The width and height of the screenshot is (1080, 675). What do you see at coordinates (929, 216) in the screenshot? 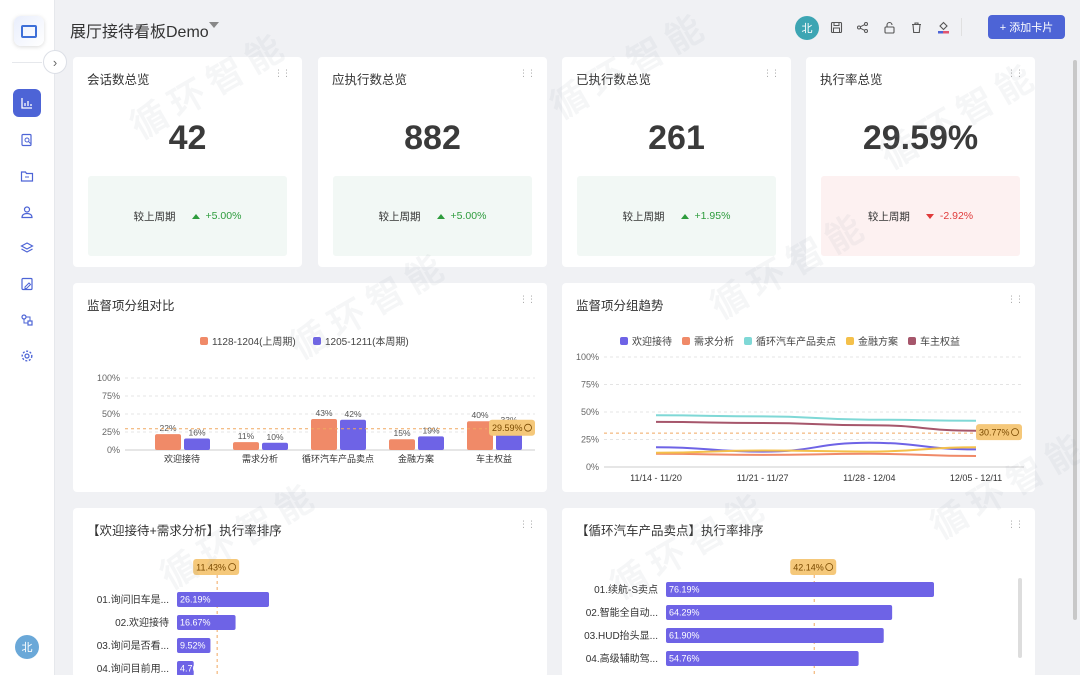
I see `arrow-down-icon` at bounding box center [929, 216].